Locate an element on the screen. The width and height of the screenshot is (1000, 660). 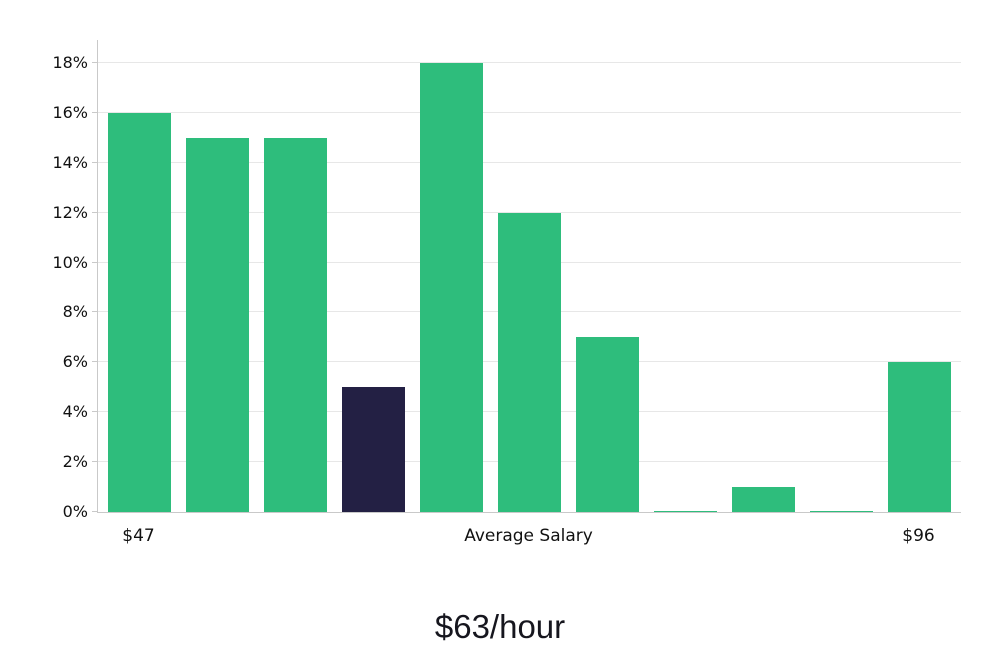
y-tick-label: 12% is located at coordinates (70, 212).